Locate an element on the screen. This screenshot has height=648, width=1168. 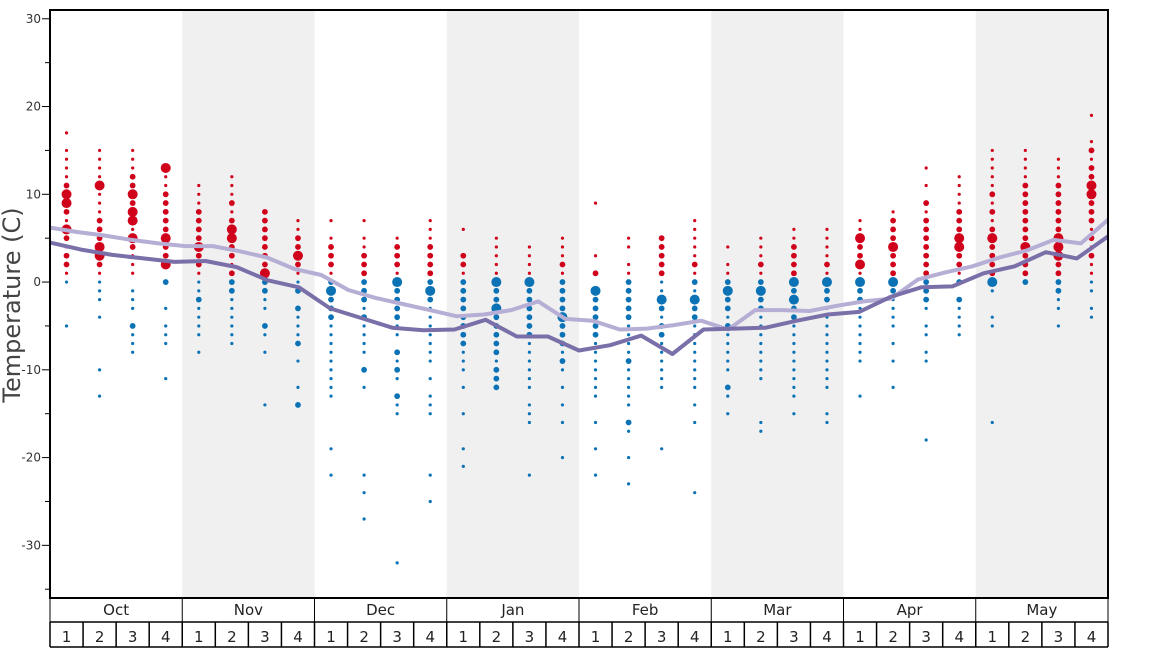
month-label: Mar is located at coordinates (777, 610).